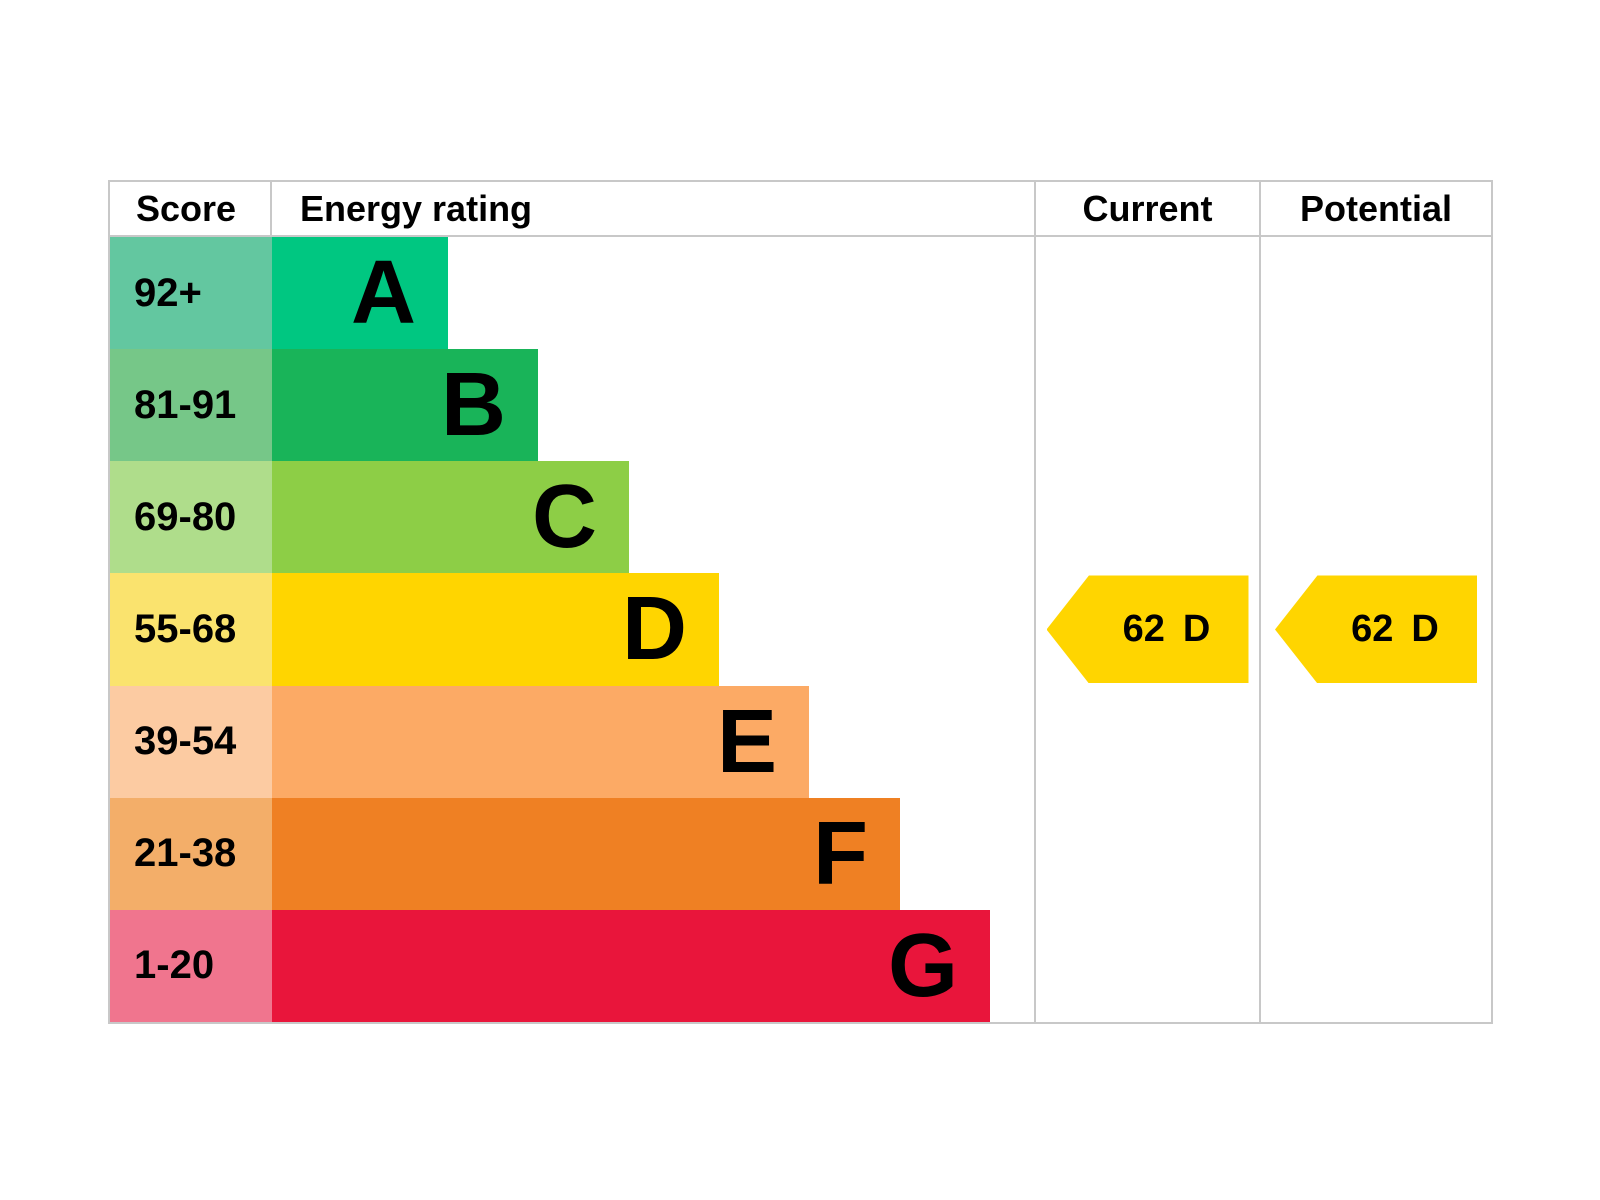 Image resolution: width=1600 pixels, height=1200 pixels. I want to click on band-score-cell: 39-54, so click(191, 741).